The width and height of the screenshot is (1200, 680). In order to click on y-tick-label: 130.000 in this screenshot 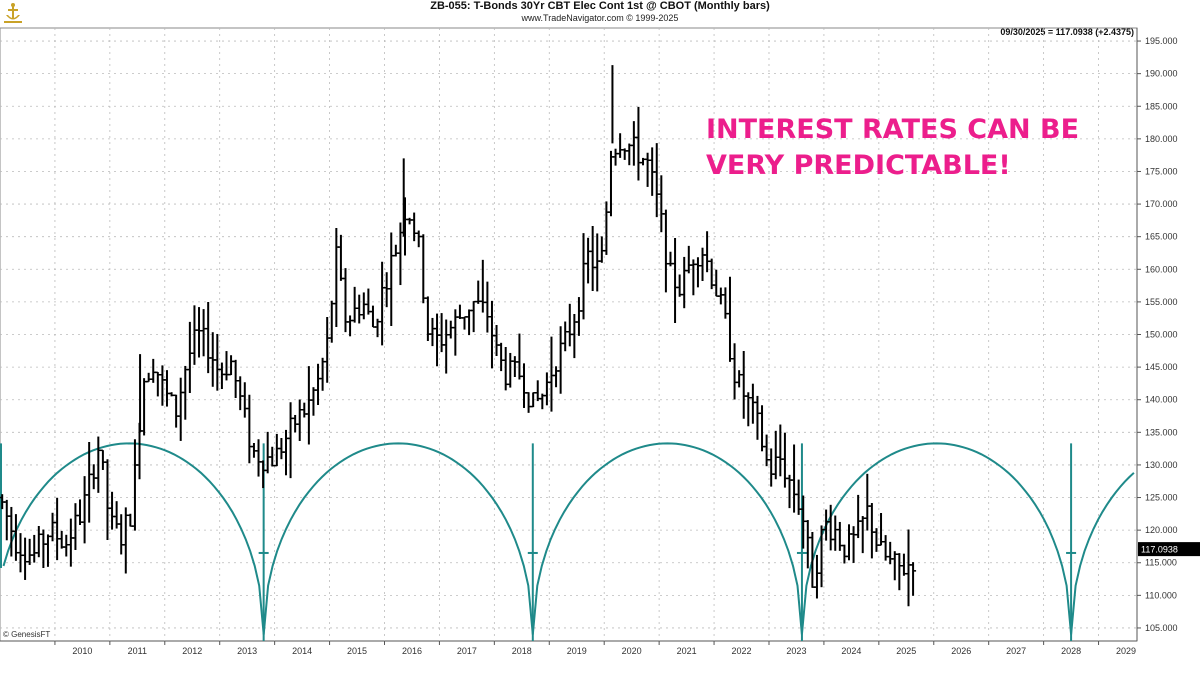, I will do `click(1161, 465)`.